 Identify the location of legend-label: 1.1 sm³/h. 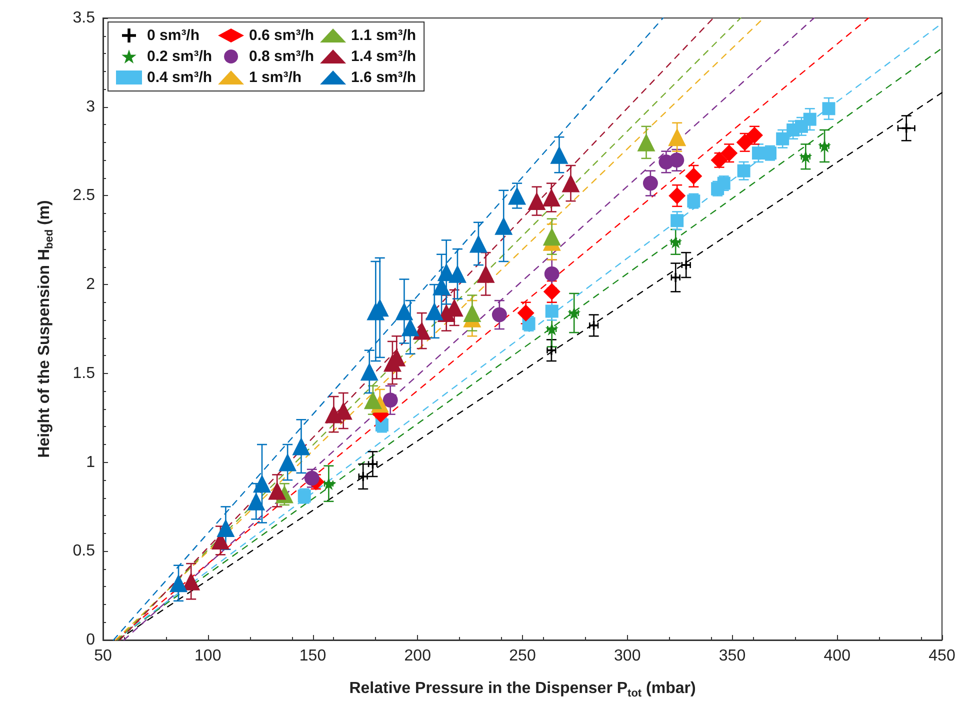
(383, 35).